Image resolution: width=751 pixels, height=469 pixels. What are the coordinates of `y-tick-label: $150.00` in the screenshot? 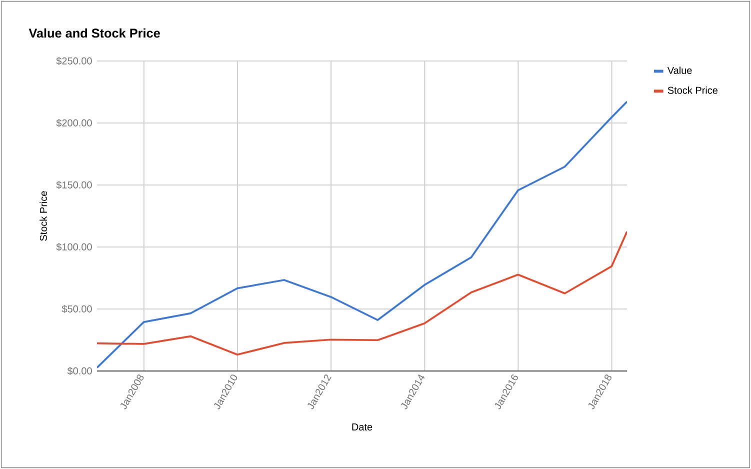 It's located at (74, 185).